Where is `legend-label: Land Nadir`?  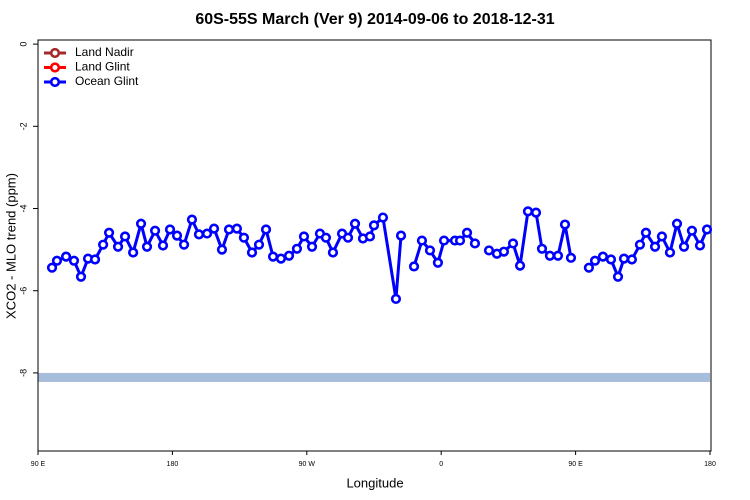 legend-label: Land Nadir is located at coordinates (104, 52).